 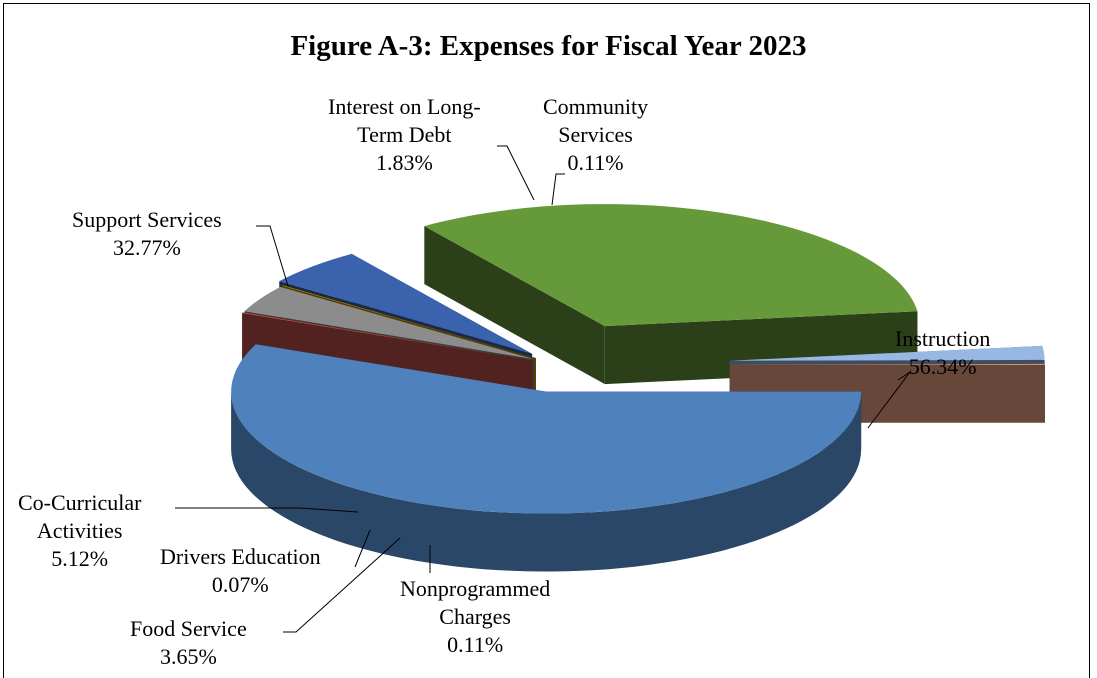 I want to click on slice-label-community-services: Community Services 0.11%, so click(x=596, y=134).